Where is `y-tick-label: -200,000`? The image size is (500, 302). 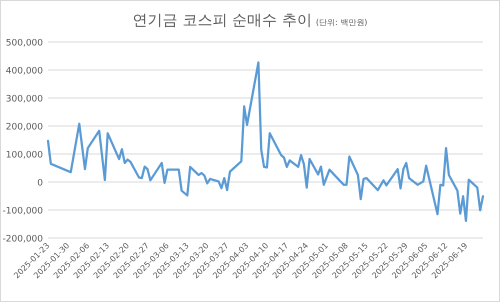
y-tick-label: -200,000 is located at coordinates (23, 239).